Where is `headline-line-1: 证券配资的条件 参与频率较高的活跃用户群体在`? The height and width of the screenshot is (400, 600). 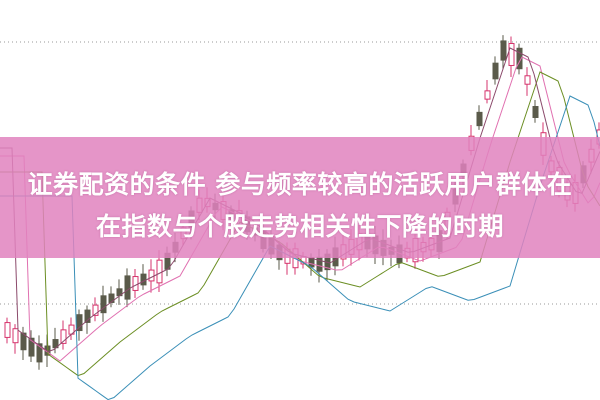
headline-line-1: 证券配资的条件 参与频率较高的活跃用户群体在 is located at coordinates (300, 184).